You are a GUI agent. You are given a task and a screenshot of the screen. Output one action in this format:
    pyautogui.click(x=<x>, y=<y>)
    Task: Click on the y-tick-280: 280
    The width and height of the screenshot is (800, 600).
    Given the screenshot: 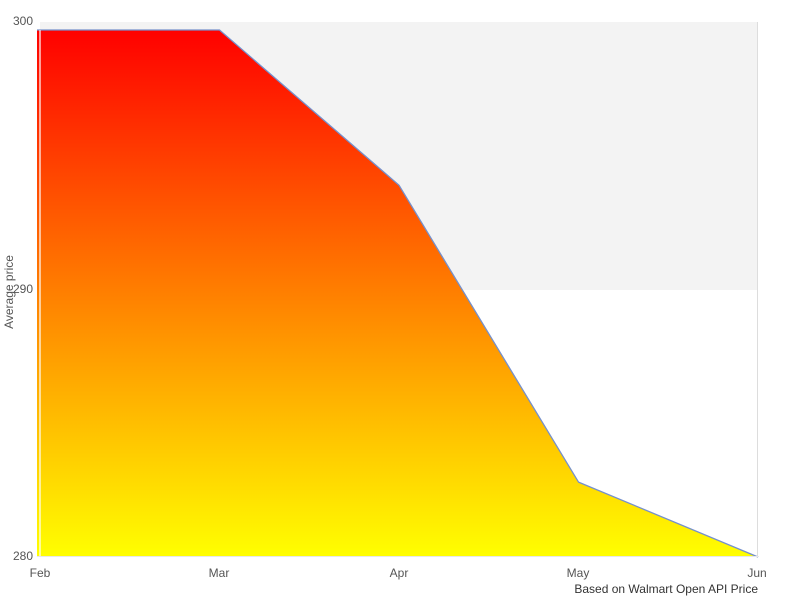 What is the action you would take?
    pyautogui.click(x=22, y=556)
    